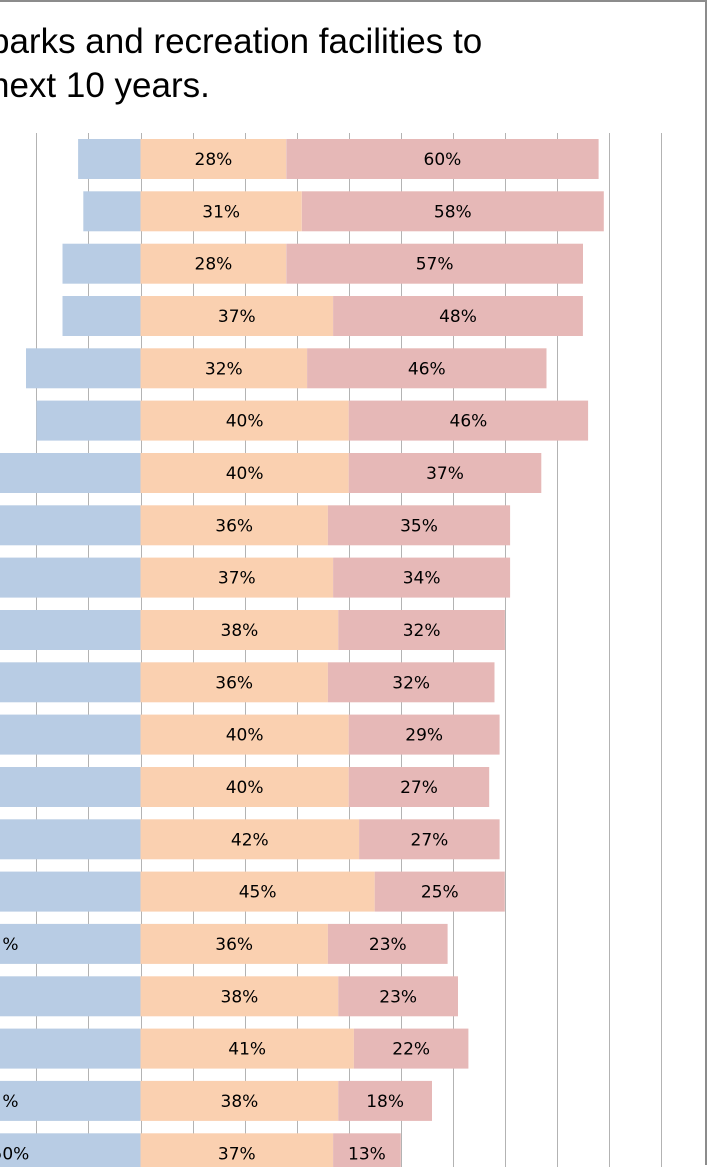 Image resolution: width=711 pixels, height=1167 pixels. I want to click on chart-title-line-2: next 10 years., so click(105, 85).